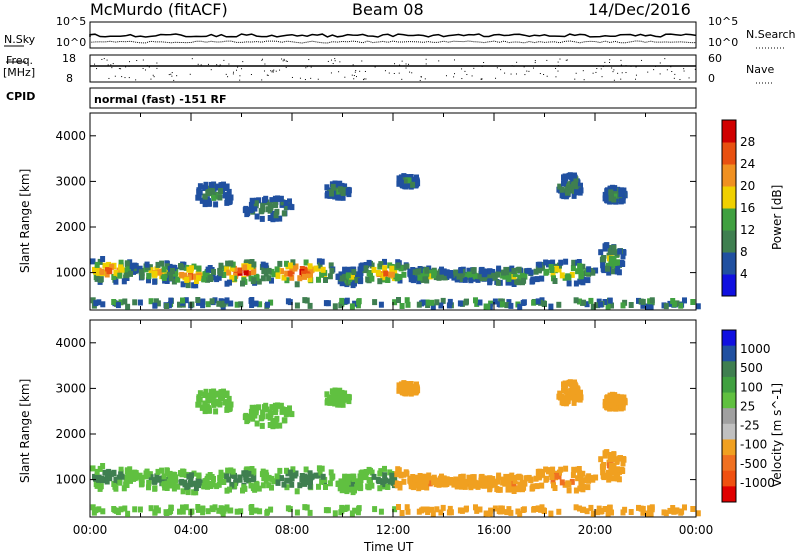 Image resolution: width=800 pixels, height=554 pixels. I want to click on date-label: 14/Dec/2016, so click(639, 9).